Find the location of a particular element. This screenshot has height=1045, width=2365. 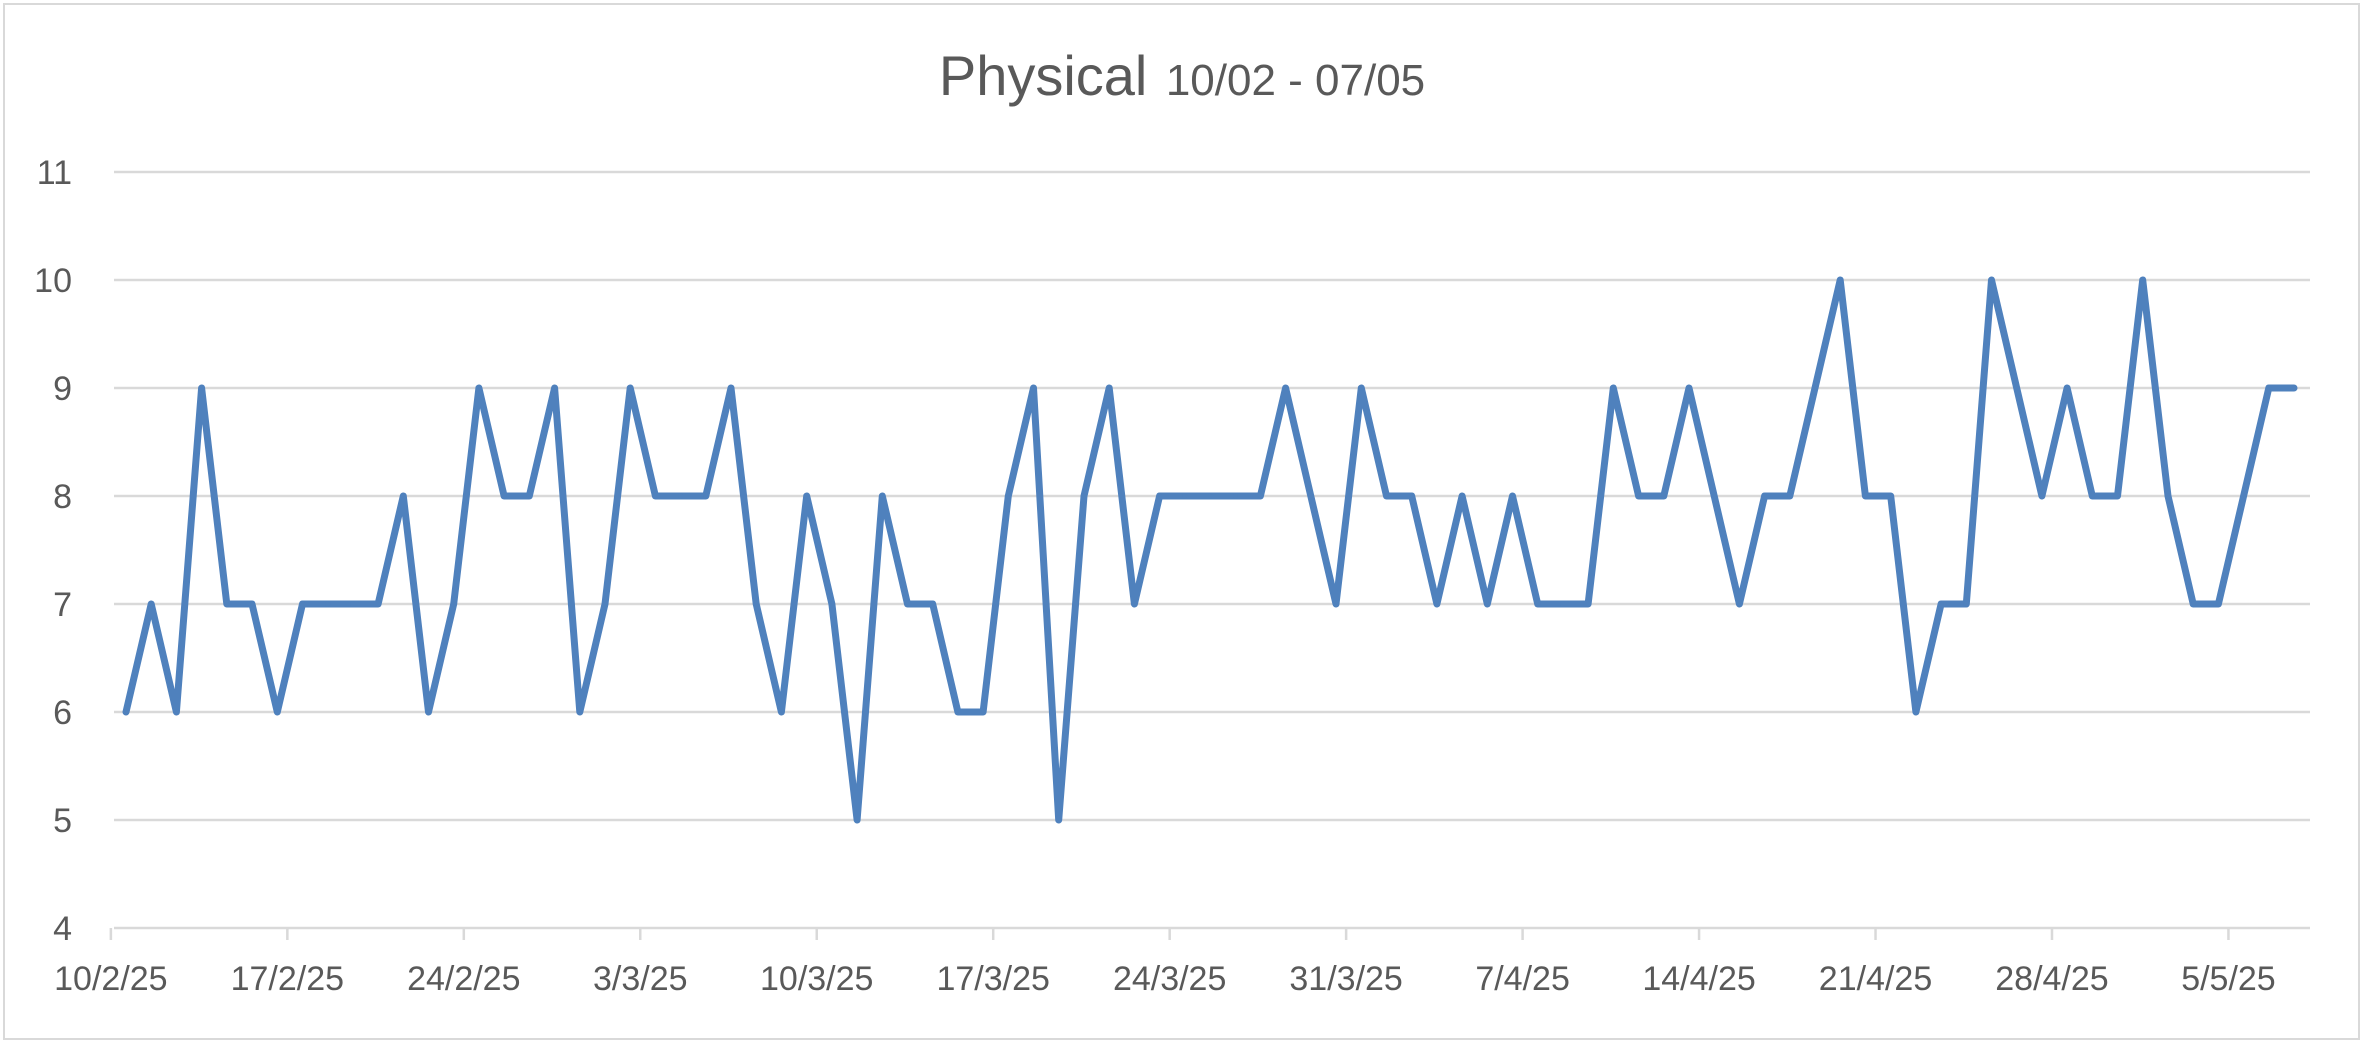

y-axis-tick-labels: 4 5 6 7 8 9 10 11 is located at coordinates (53, 551).